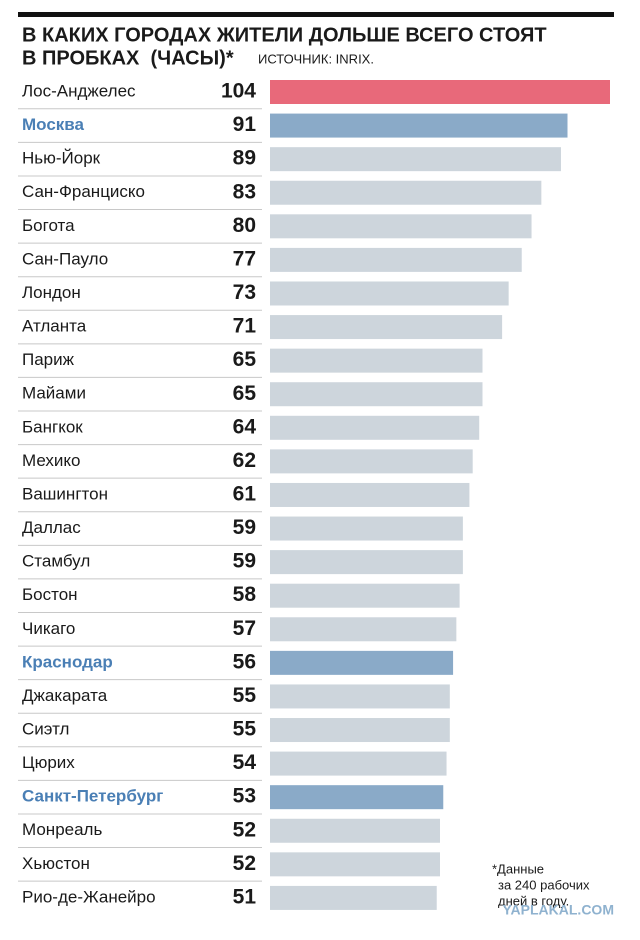 The image size is (640, 940). Describe the element at coordinates (244, 292) in the screenshot. I see `value-label: 73` at that location.